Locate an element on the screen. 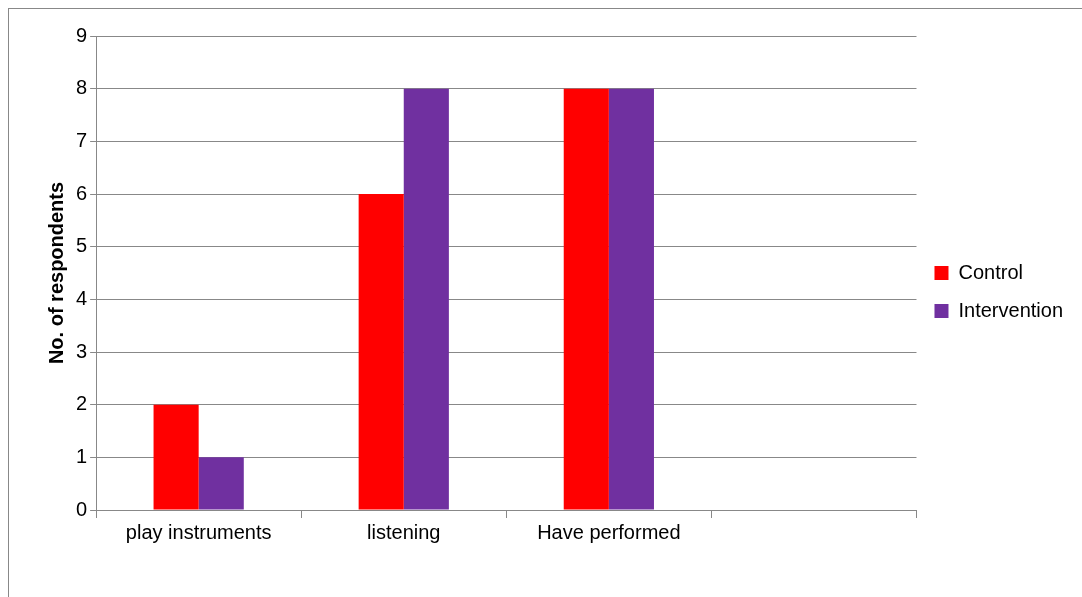 The height and width of the screenshot is (597, 1082). x-tick-label: Have performed is located at coordinates (609, 531).